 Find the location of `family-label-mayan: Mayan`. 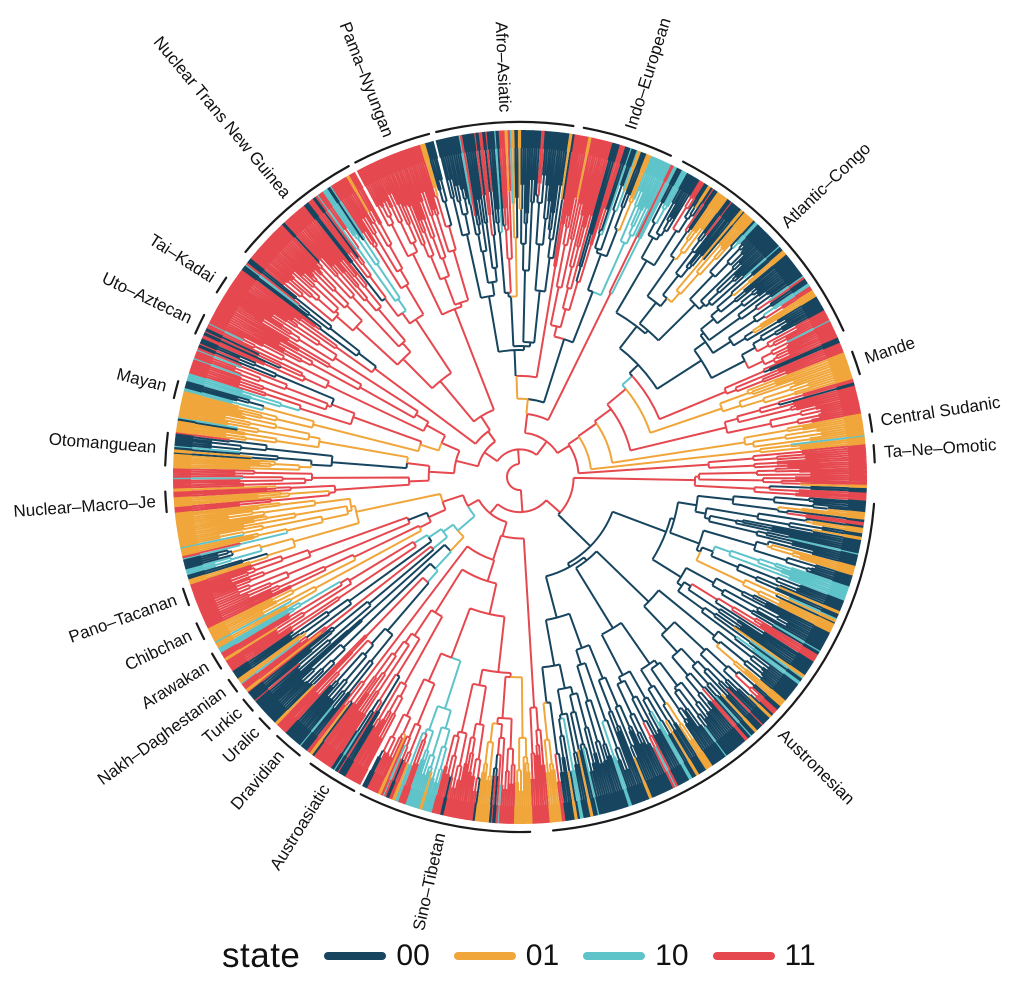

family-label-mayan: Mayan is located at coordinates (142, 379).